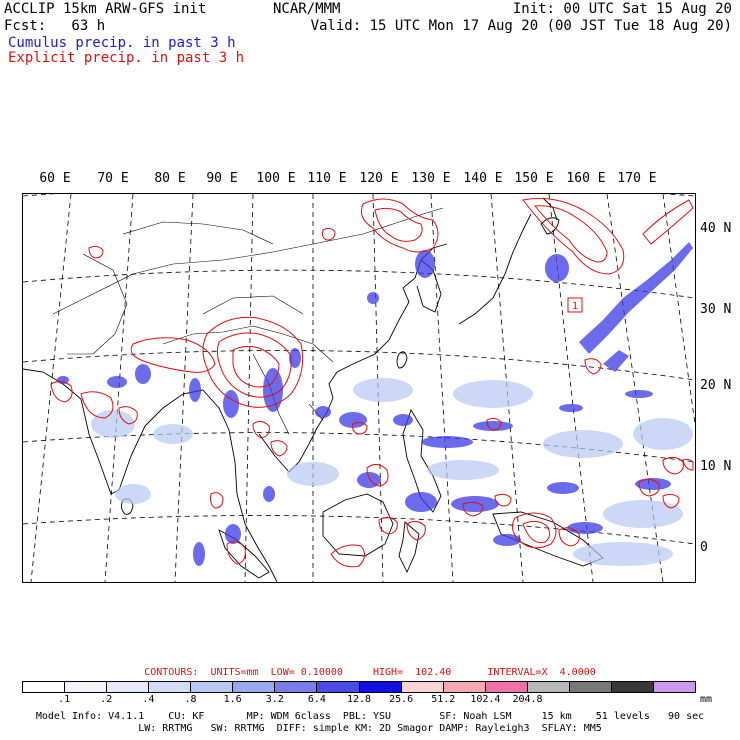  What do you see at coordinates (359, 284) in the screenshot?
I see `gridline-lat-30n` at bounding box center [359, 284].